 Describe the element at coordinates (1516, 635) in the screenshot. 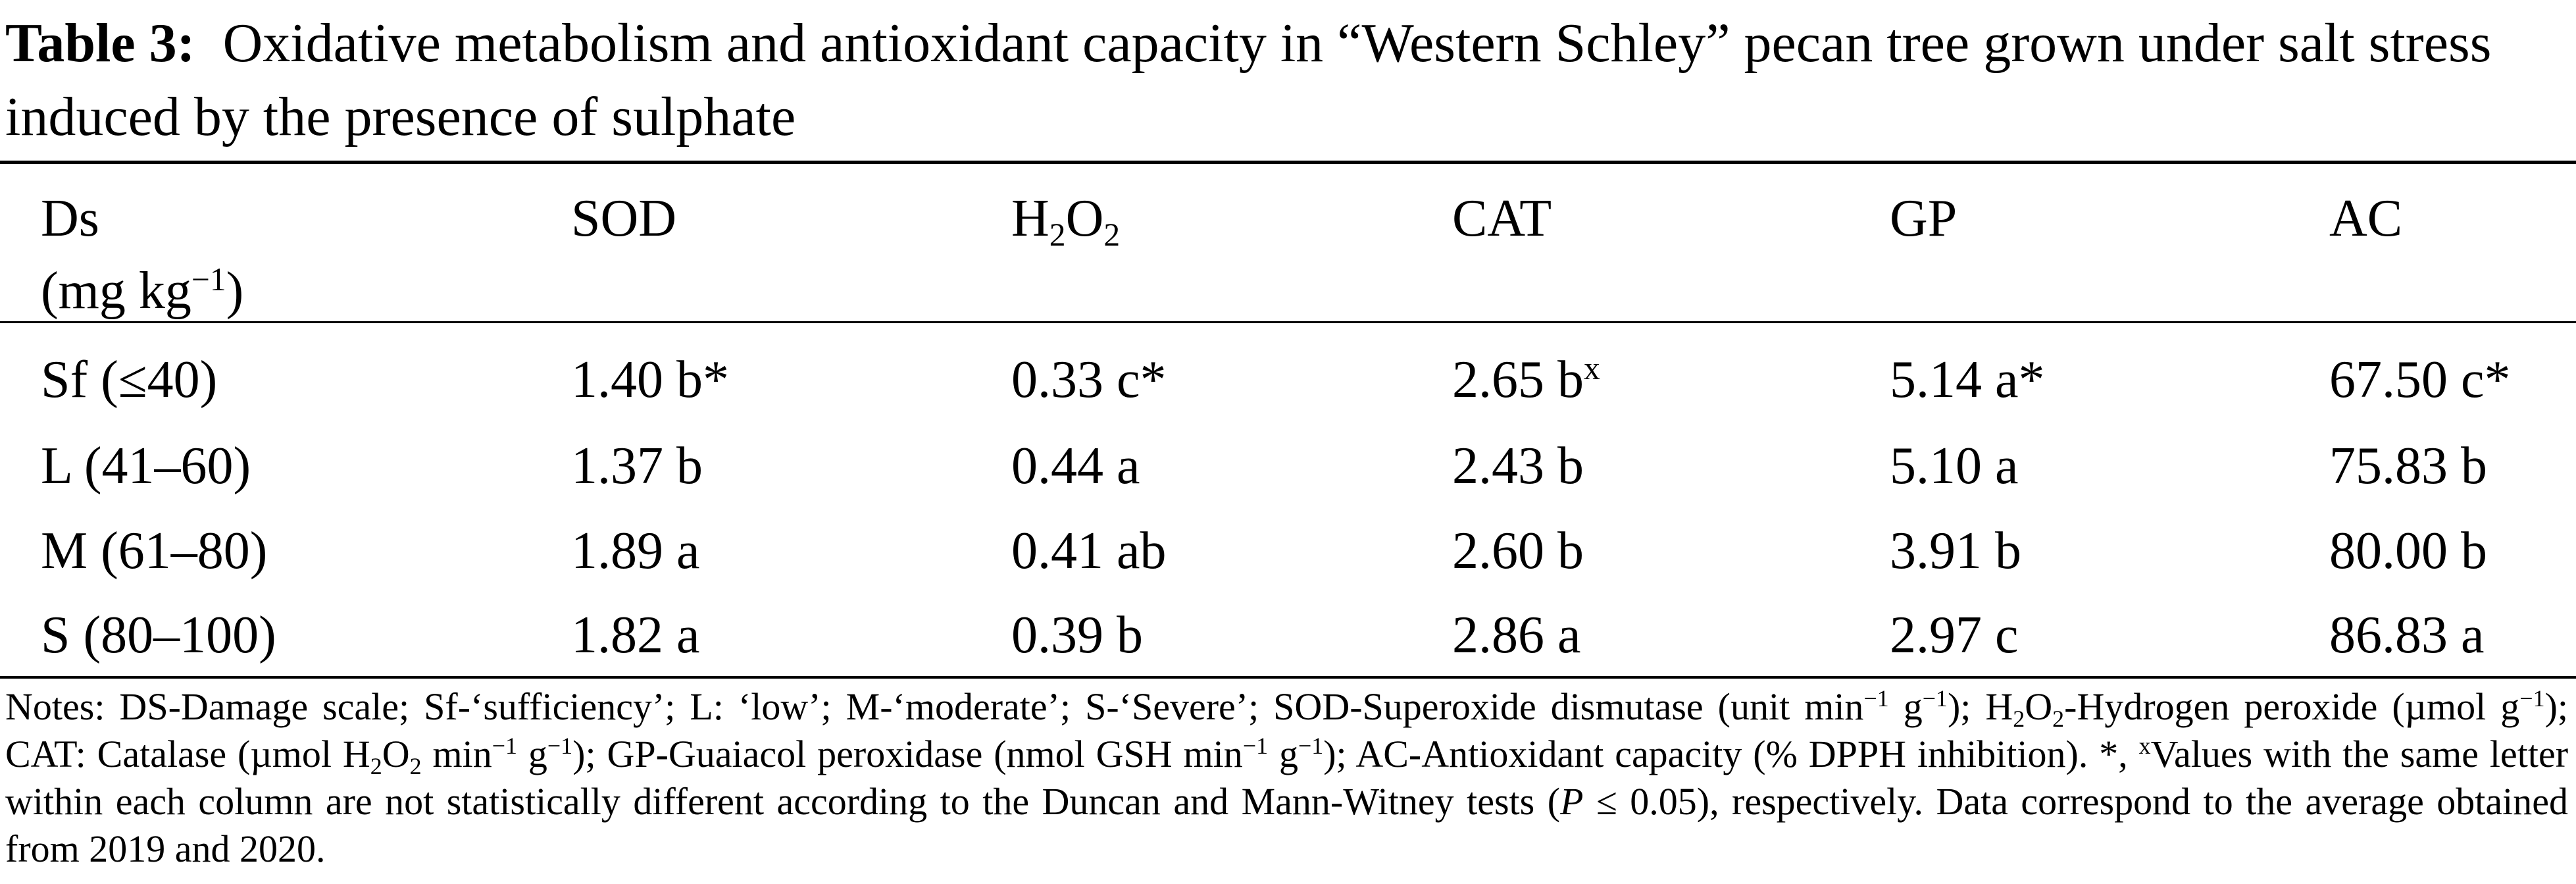

I see `table-cell-cat: 2.86 a` at that location.